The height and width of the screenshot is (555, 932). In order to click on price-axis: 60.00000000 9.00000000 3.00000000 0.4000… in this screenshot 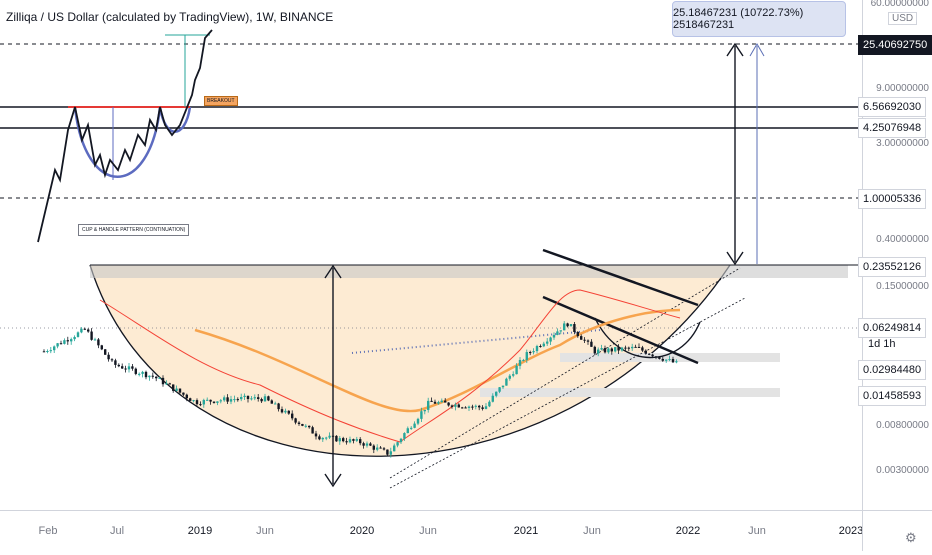, I will do `click(897, 255)`.